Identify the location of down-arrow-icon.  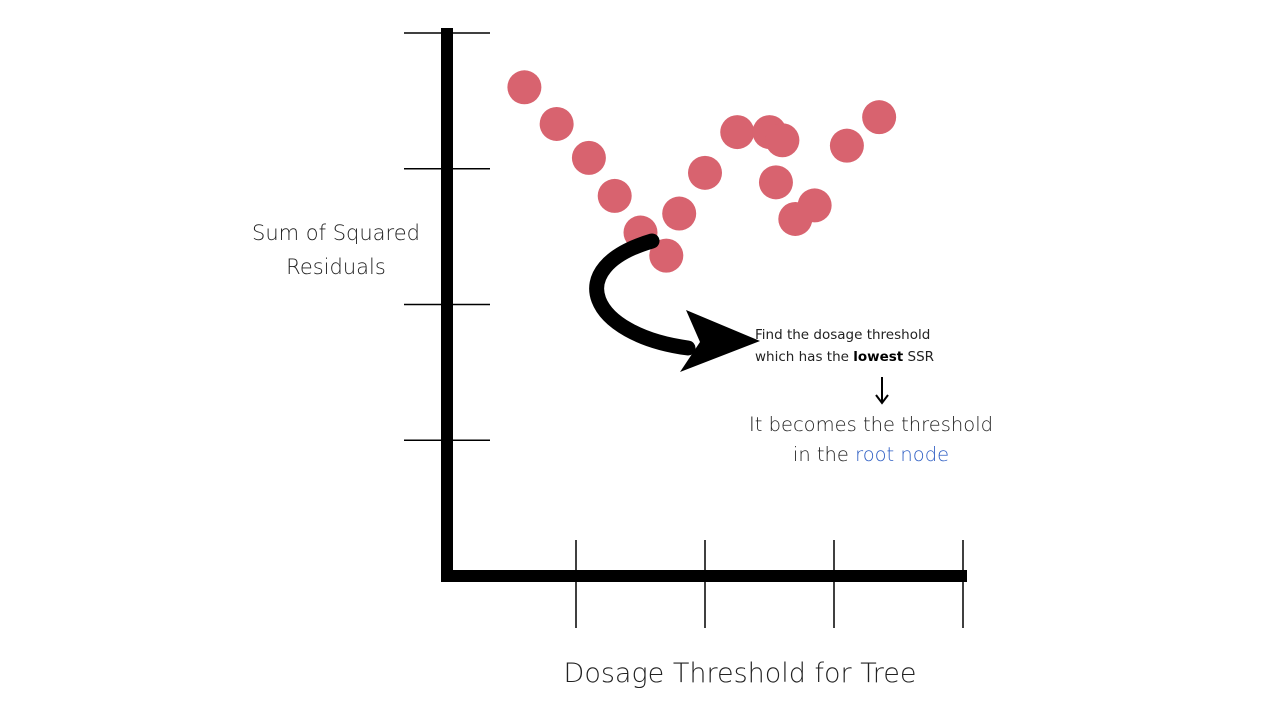
(882, 391).